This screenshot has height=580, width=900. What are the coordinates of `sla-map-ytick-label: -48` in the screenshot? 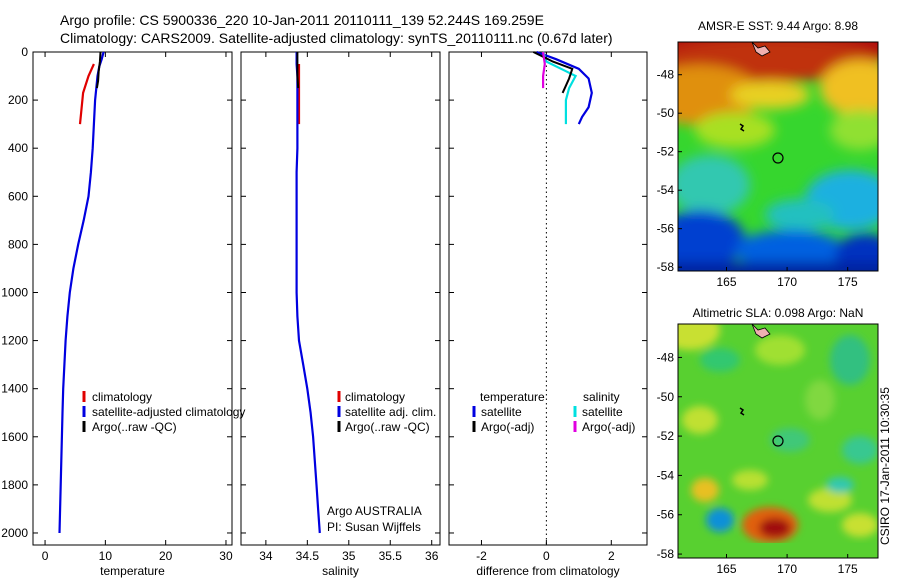 It's located at (666, 357).